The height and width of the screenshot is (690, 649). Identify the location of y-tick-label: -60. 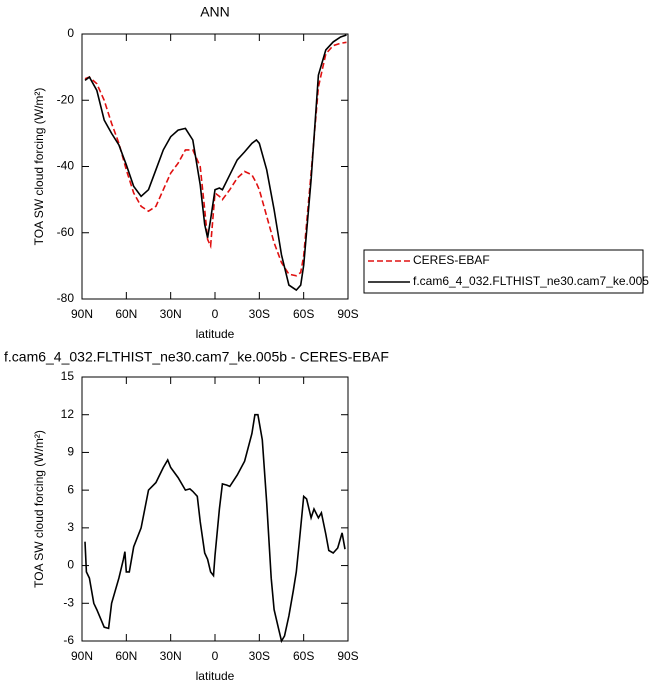
(66, 232).